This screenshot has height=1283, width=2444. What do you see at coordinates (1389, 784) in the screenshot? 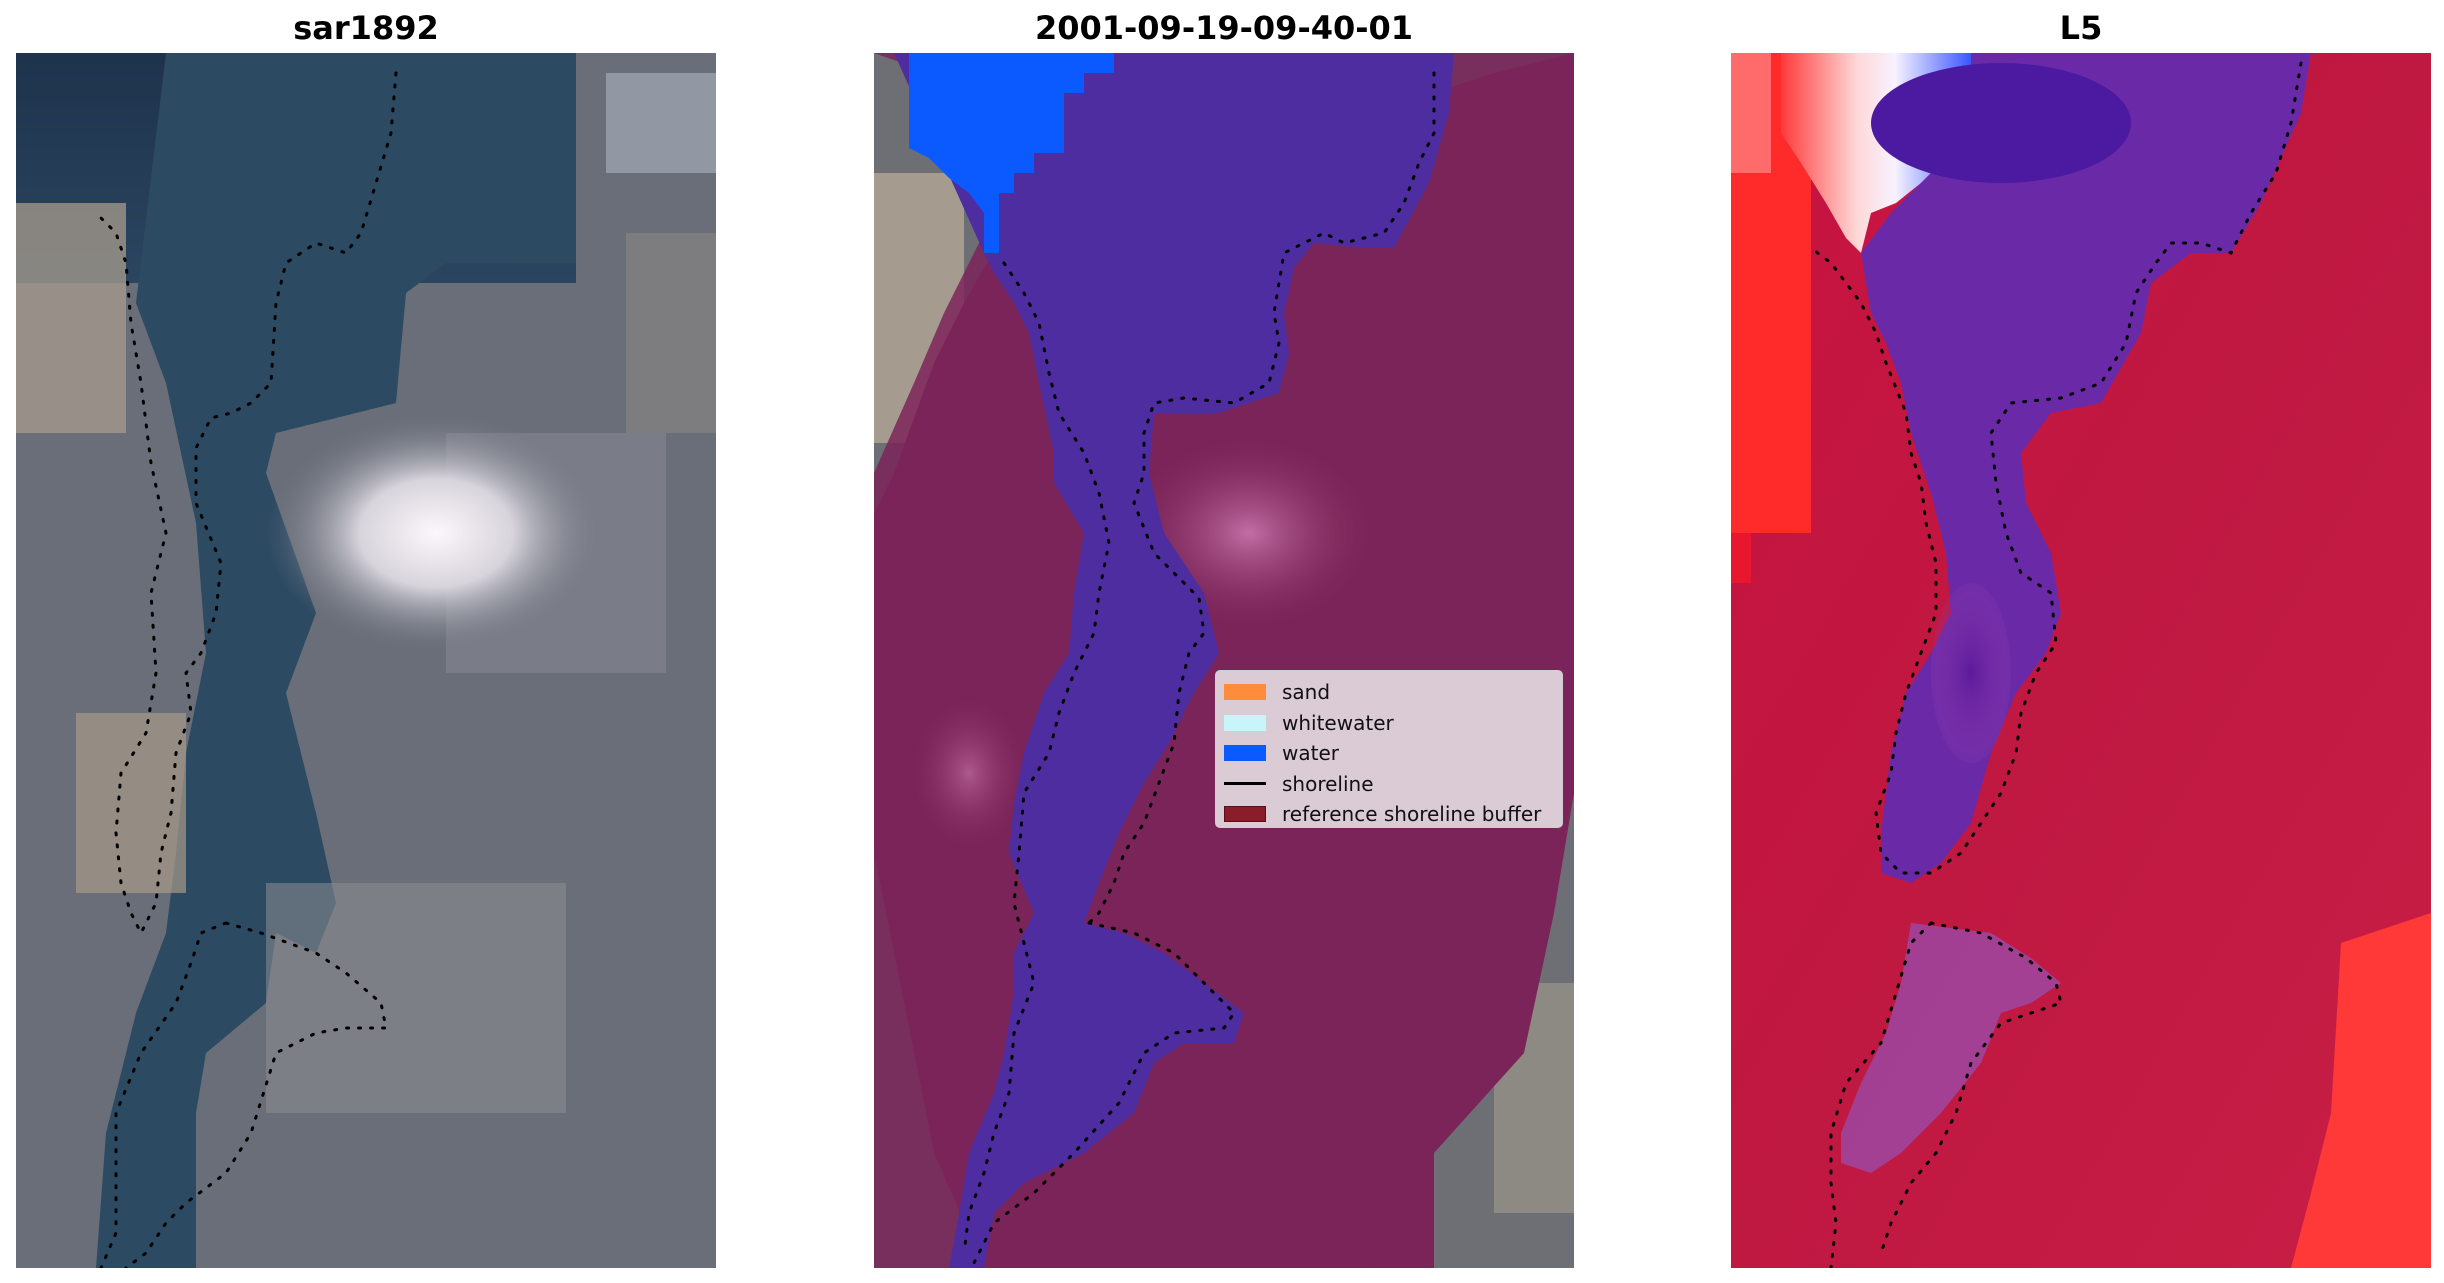
I see `legend-item-shoreline: shoreline` at bounding box center [1389, 784].